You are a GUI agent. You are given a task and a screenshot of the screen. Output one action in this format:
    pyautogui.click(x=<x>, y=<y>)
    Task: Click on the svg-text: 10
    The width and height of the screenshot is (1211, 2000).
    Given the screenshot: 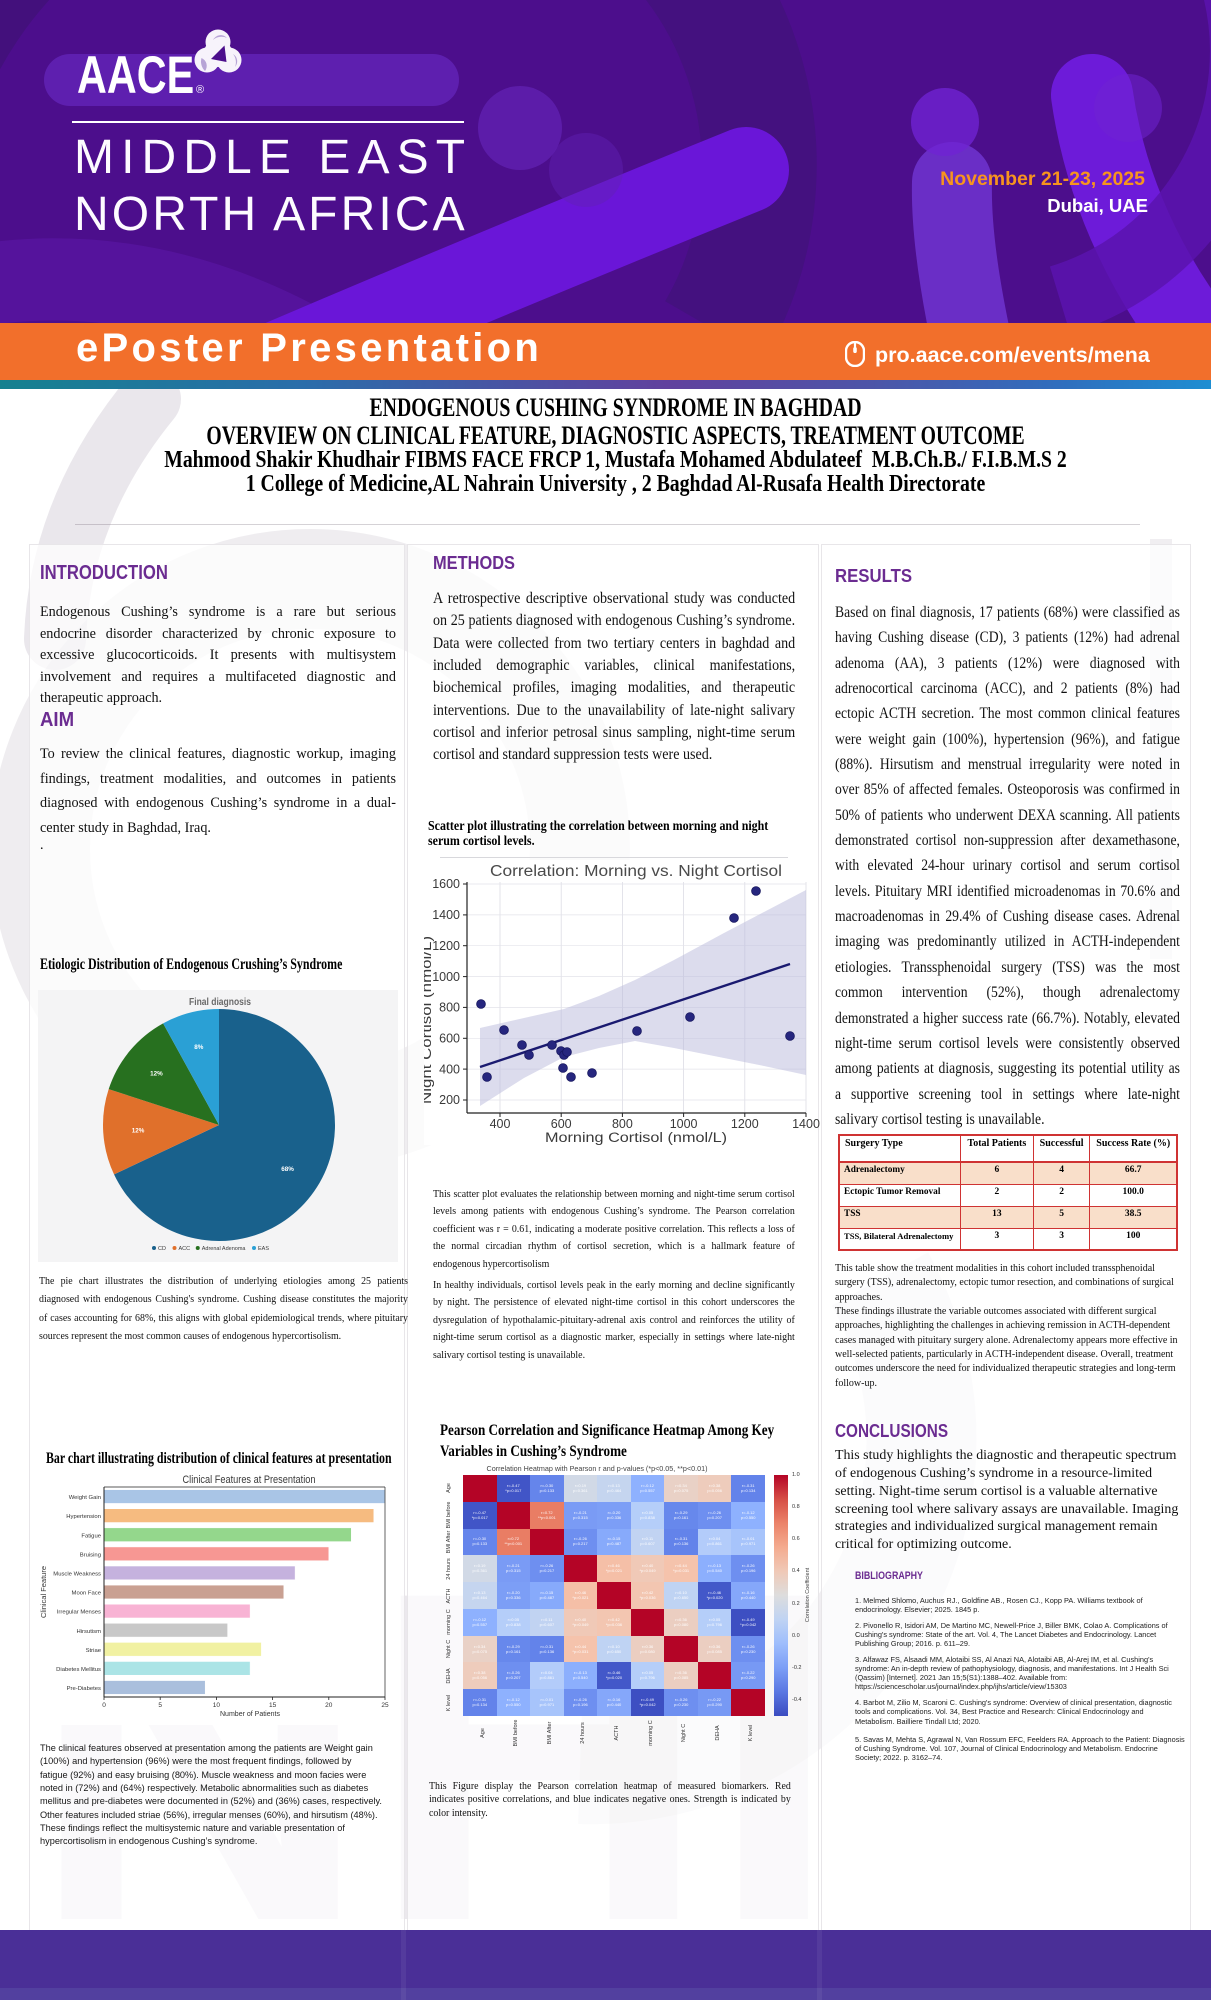 What is the action you would take?
    pyautogui.click(x=217, y=1705)
    